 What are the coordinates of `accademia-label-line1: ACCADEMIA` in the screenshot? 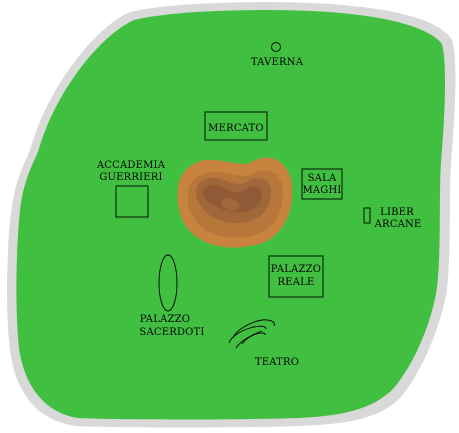 It's located at (131, 165).